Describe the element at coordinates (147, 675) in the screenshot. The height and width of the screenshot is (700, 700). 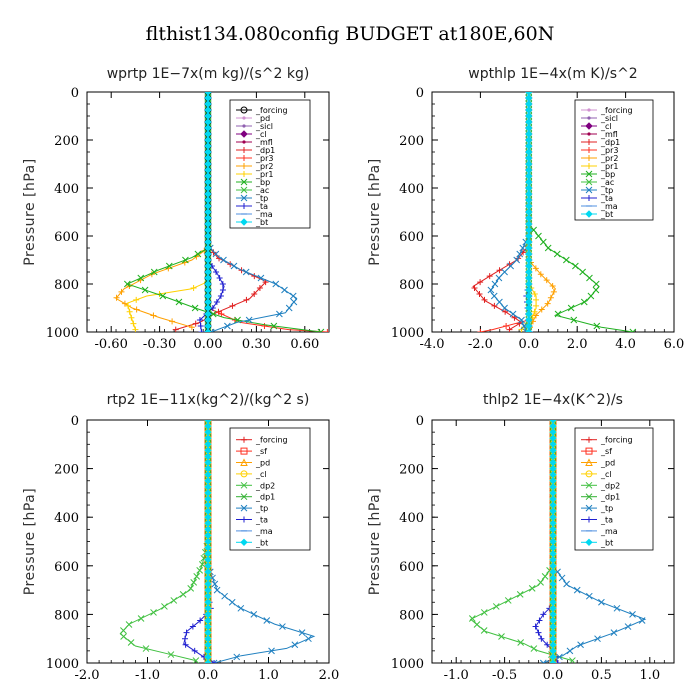
I see `x-tick-label: -1.0` at that location.